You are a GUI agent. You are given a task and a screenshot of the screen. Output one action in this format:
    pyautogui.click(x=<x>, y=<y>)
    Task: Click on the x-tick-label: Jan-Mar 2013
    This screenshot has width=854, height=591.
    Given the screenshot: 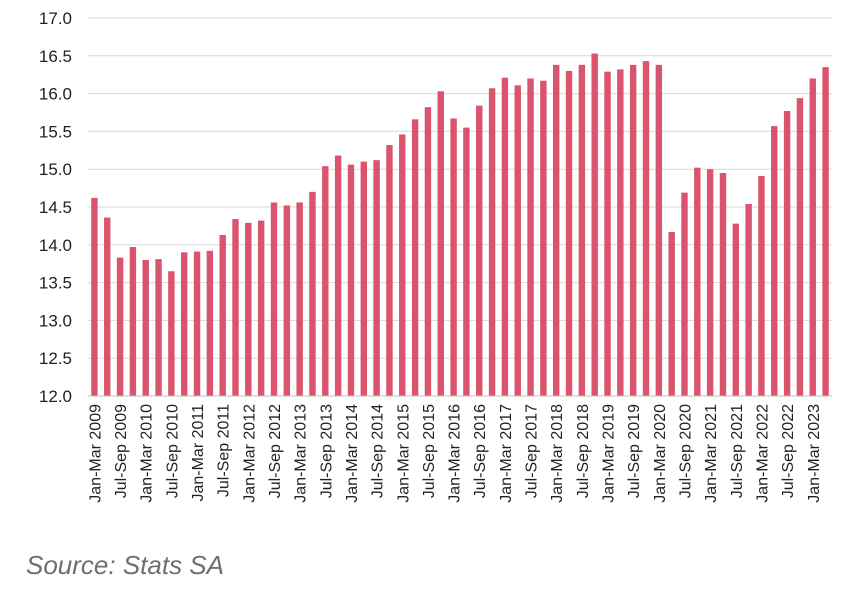 What is the action you would take?
    pyautogui.click(x=301, y=453)
    